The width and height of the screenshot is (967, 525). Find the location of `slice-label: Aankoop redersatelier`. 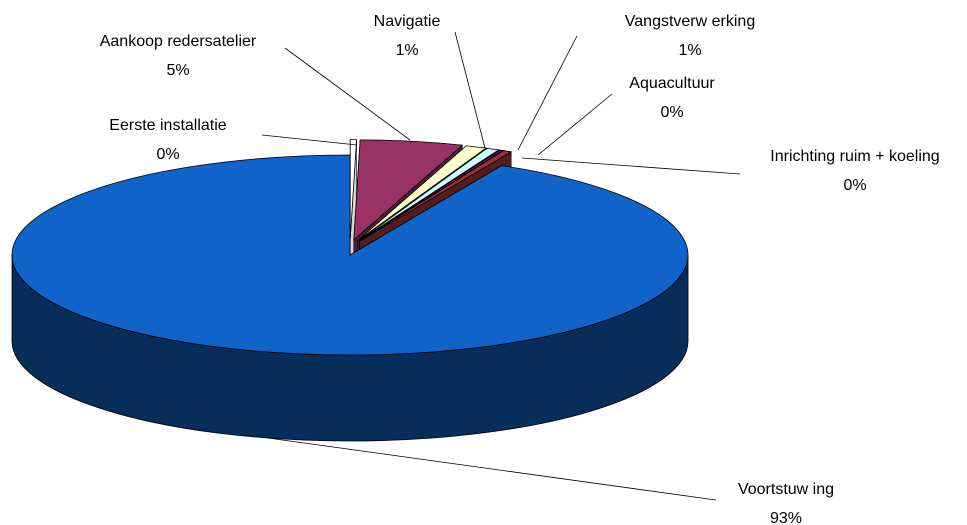

slice-label: Aankoop redersatelier is located at coordinates (178, 41).